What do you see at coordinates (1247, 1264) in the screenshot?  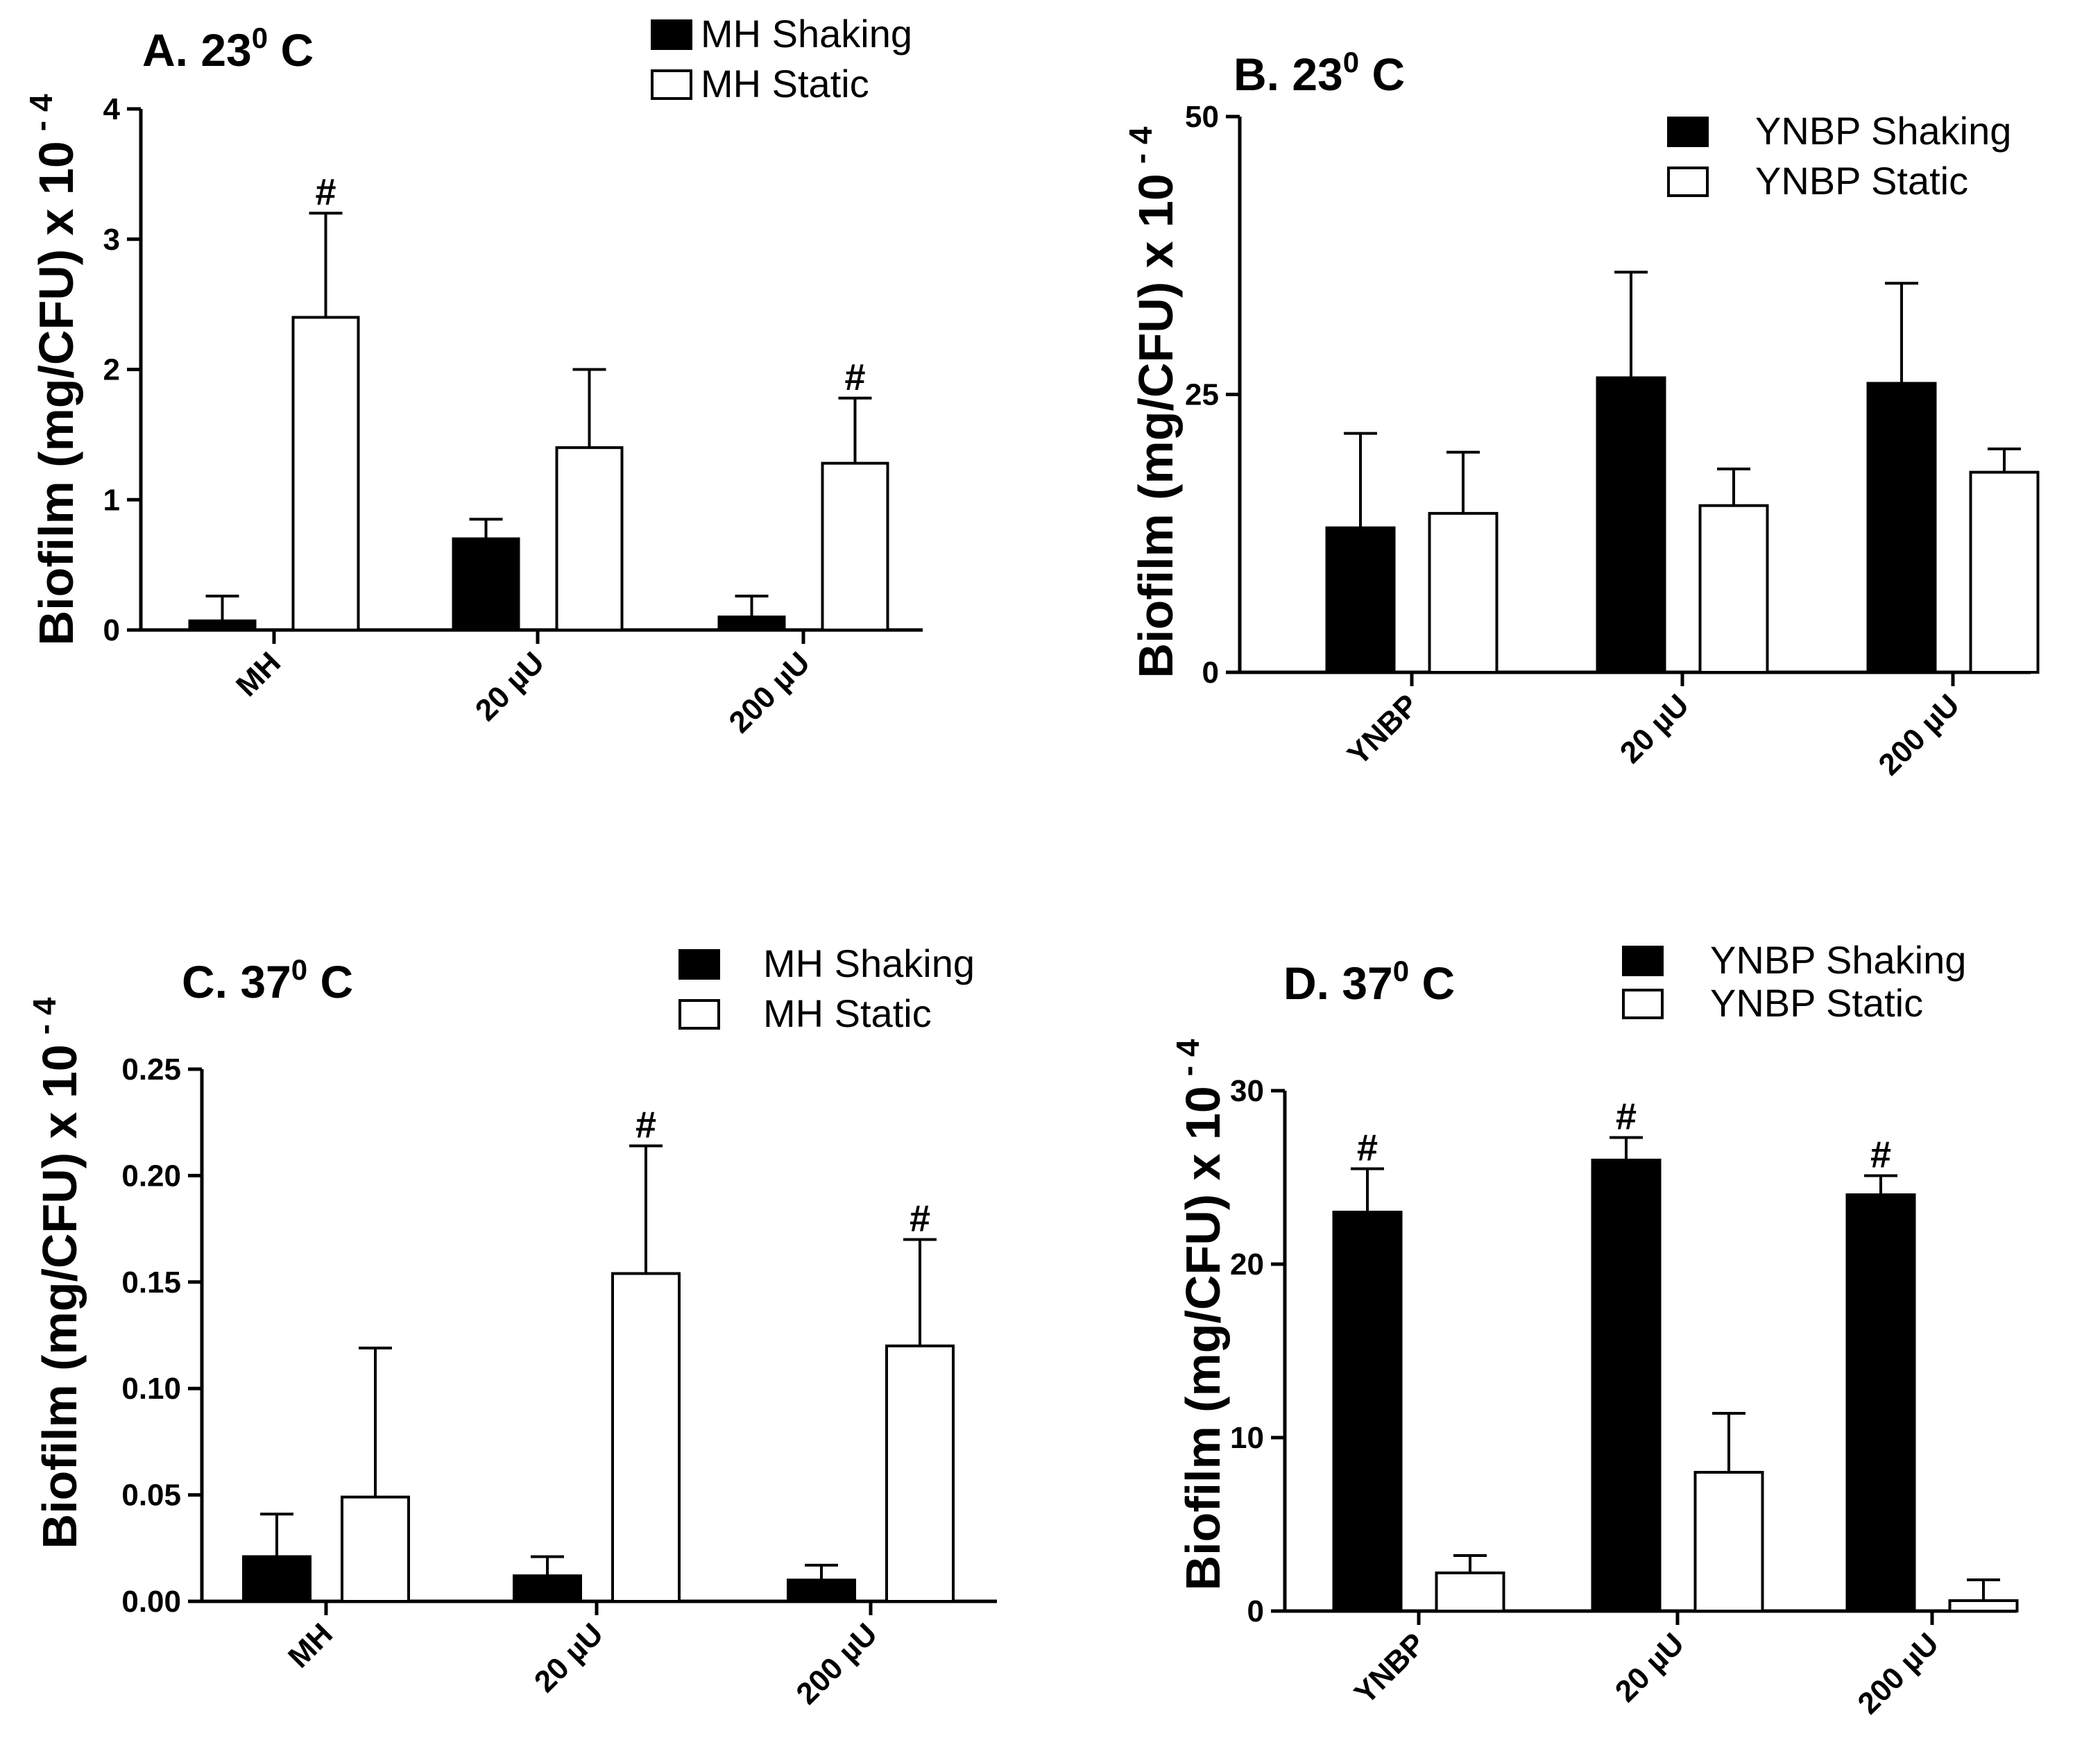 I see `y-tick-label: 20` at bounding box center [1247, 1264].